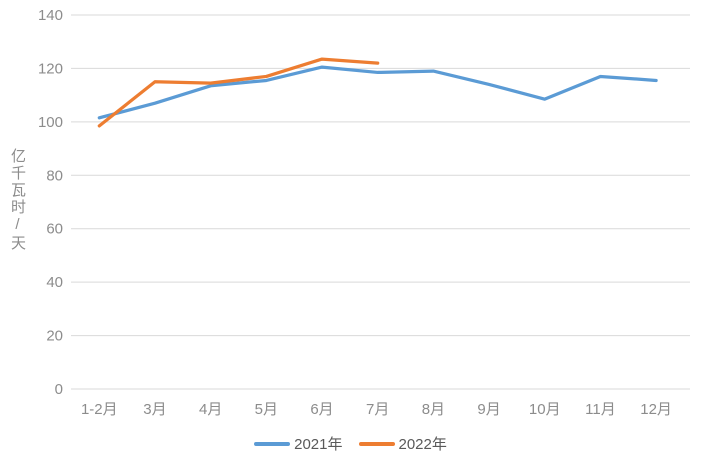  Describe the element at coordinates (59, 389) in the screenshot. I see `y-tick-label: 0` at that location.